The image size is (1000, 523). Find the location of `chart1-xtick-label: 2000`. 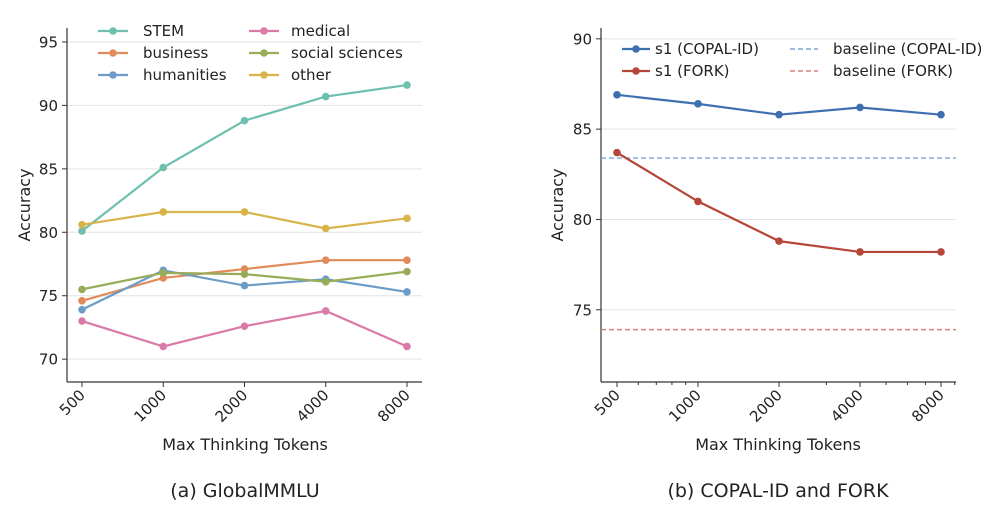

chart1-xtick-label: 2000 is located at coordinates (232, 406).